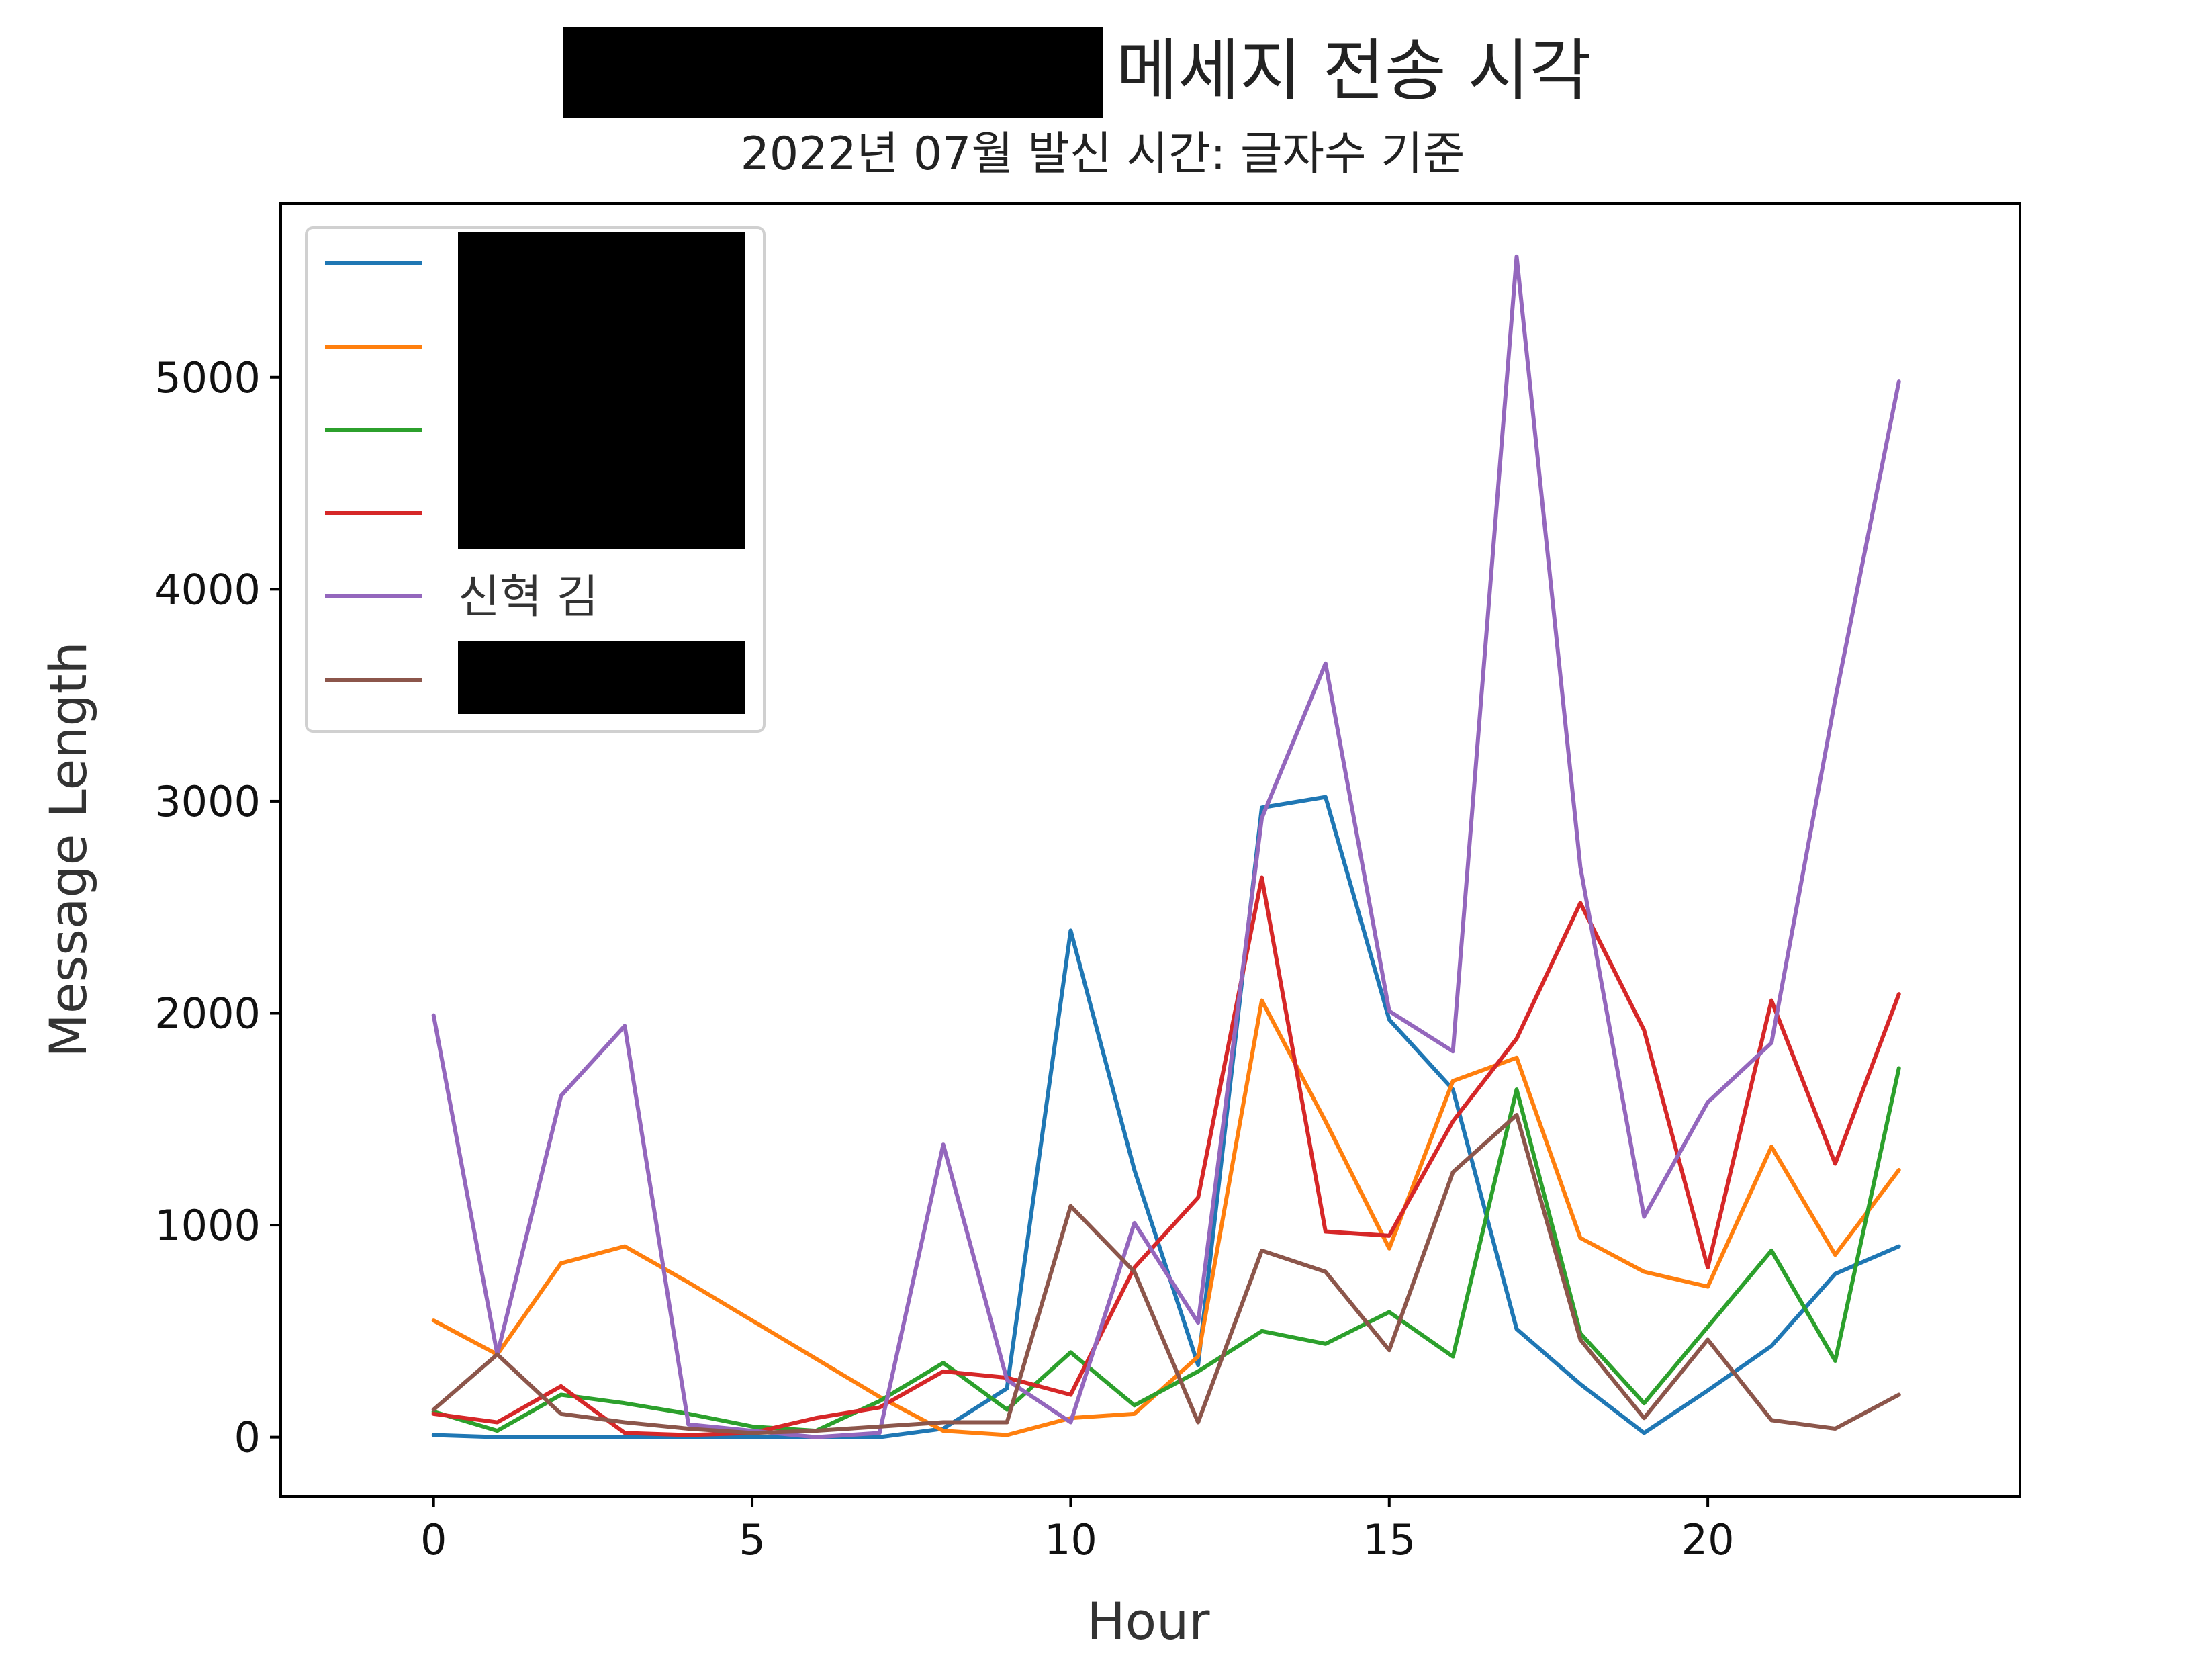  Describe the element at coordinates (601, 390) in the screenshot. I see `legend-redaction-box-upper` at that location.